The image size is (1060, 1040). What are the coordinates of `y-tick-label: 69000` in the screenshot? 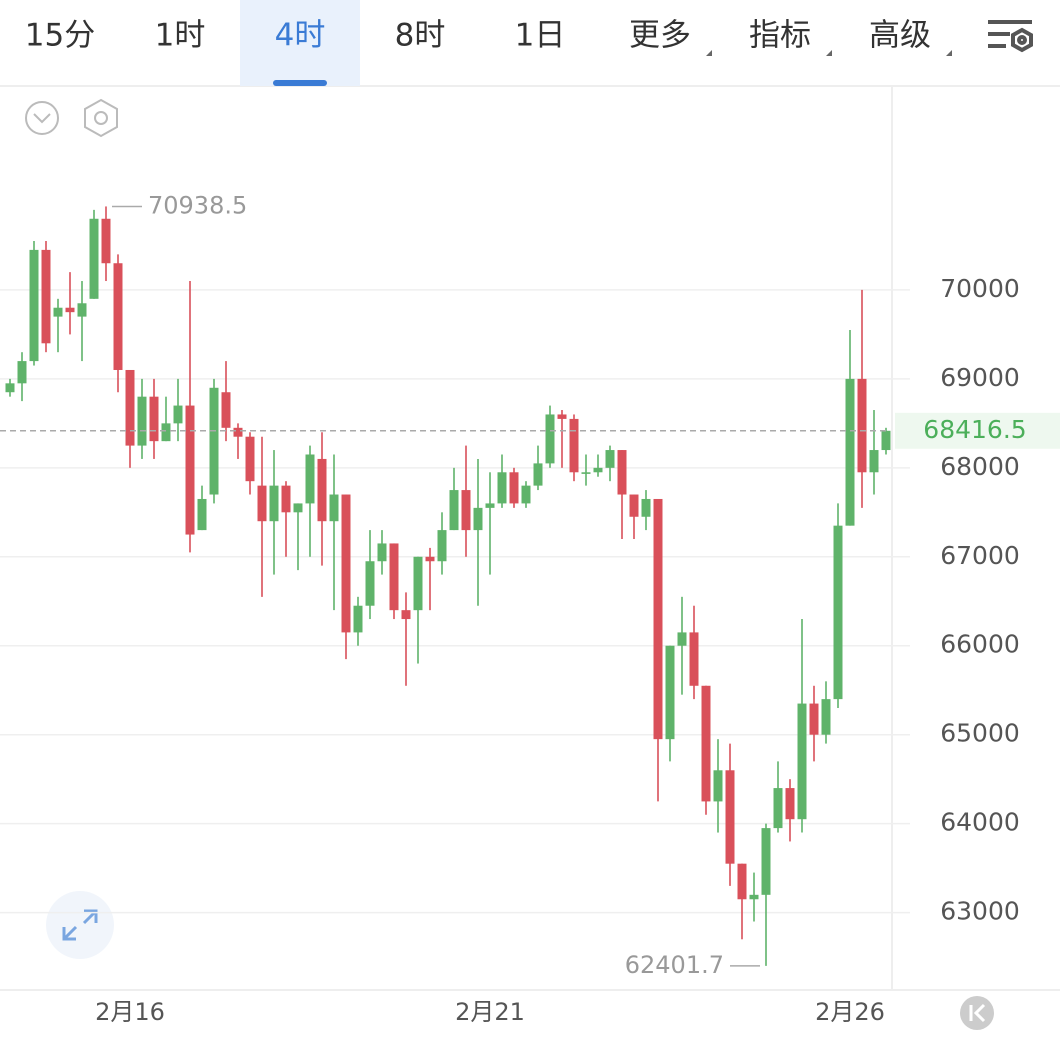 It's located at (980, 377).